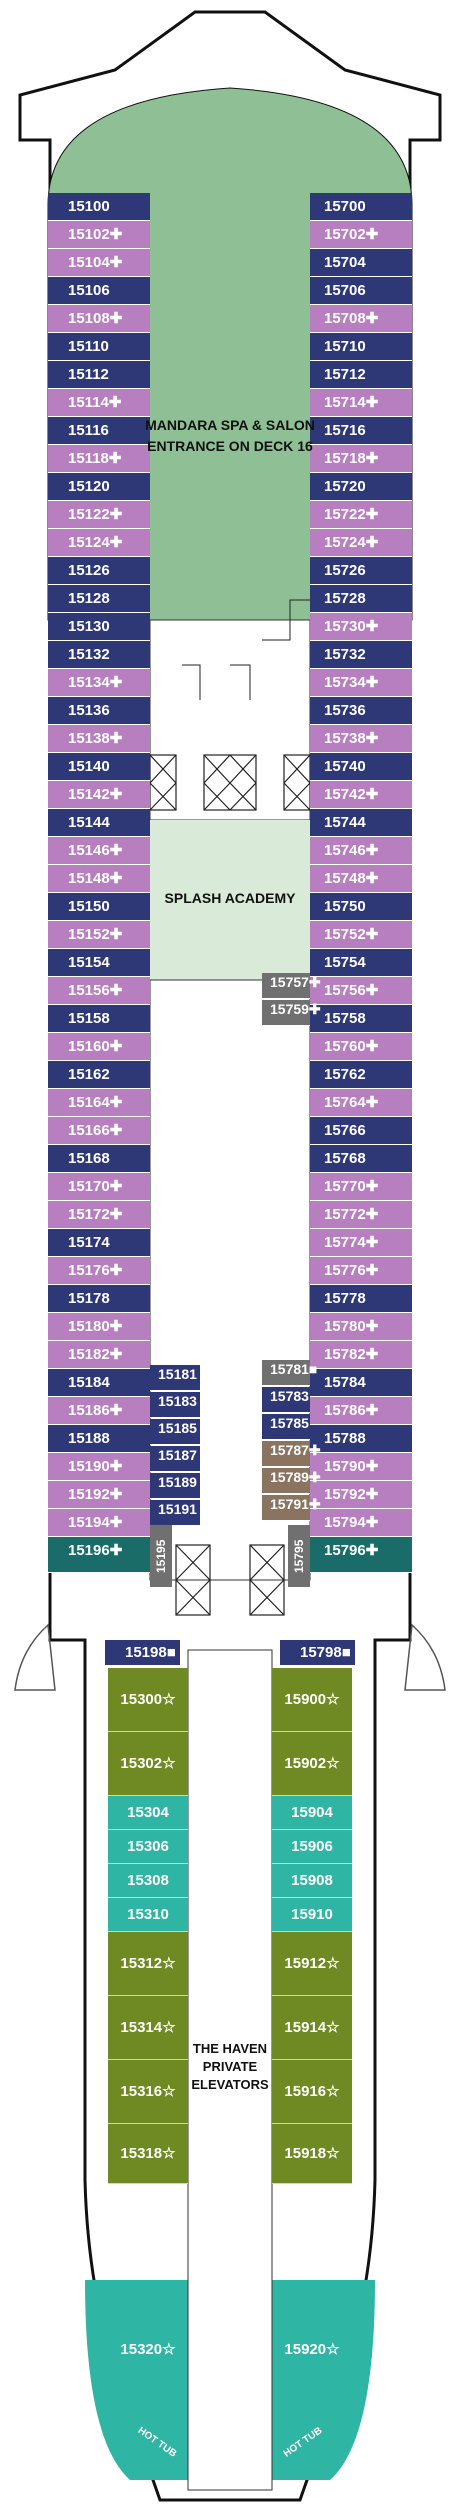 The height and width of the screenshot is (2516, 460). What do you see at coordinates (99, 1103) in the screenshot?
I see `cabin-15164: 15164✚` at bounding box center [99, 1103].